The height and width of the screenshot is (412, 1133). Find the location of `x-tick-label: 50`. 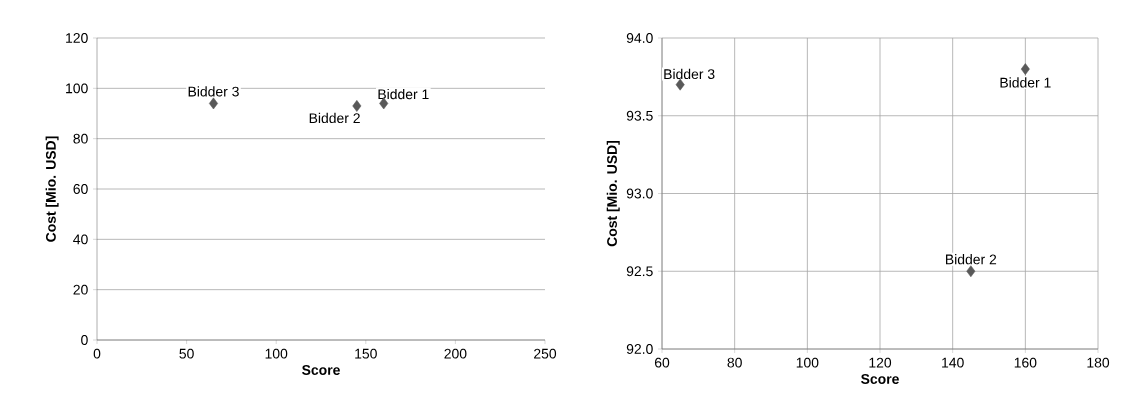

x-tick-label: 50 is located at coordinates (186, 353).